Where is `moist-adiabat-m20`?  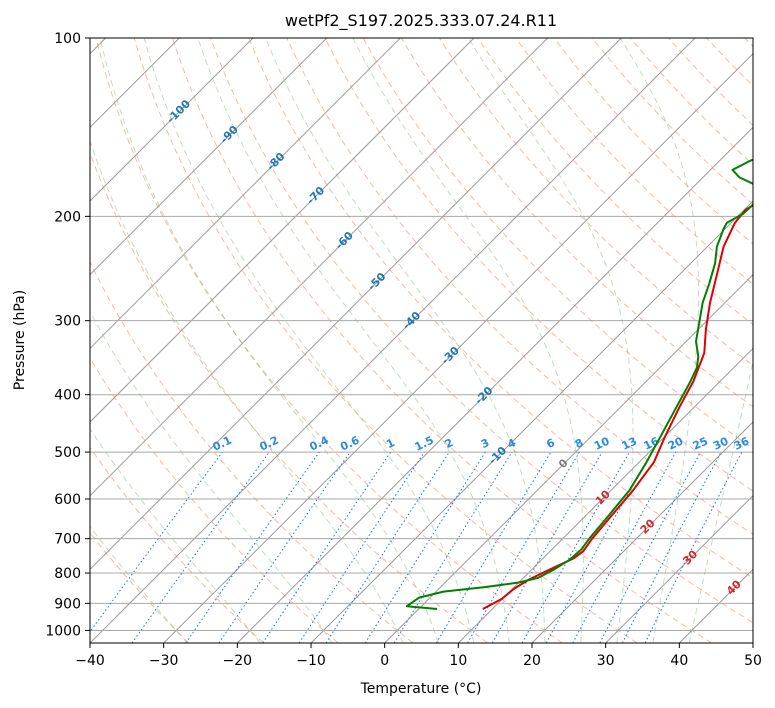
moist-adiabat-m20 is located at coordinates (175, 535).